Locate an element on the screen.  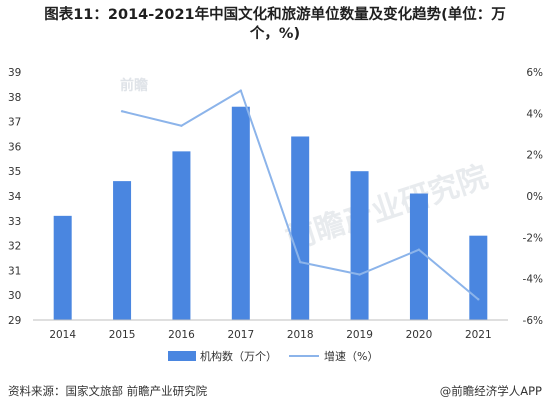
y-left-tick-33: 33 is located at coordinates (14, 222).